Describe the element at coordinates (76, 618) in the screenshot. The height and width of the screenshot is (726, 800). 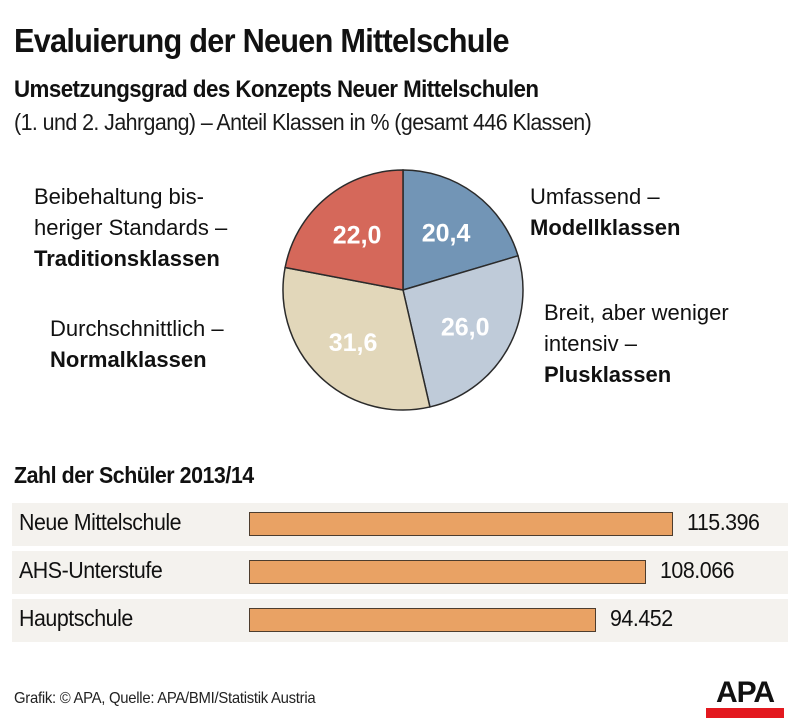
I see `bar-category-label: Hauptschule` at that location.